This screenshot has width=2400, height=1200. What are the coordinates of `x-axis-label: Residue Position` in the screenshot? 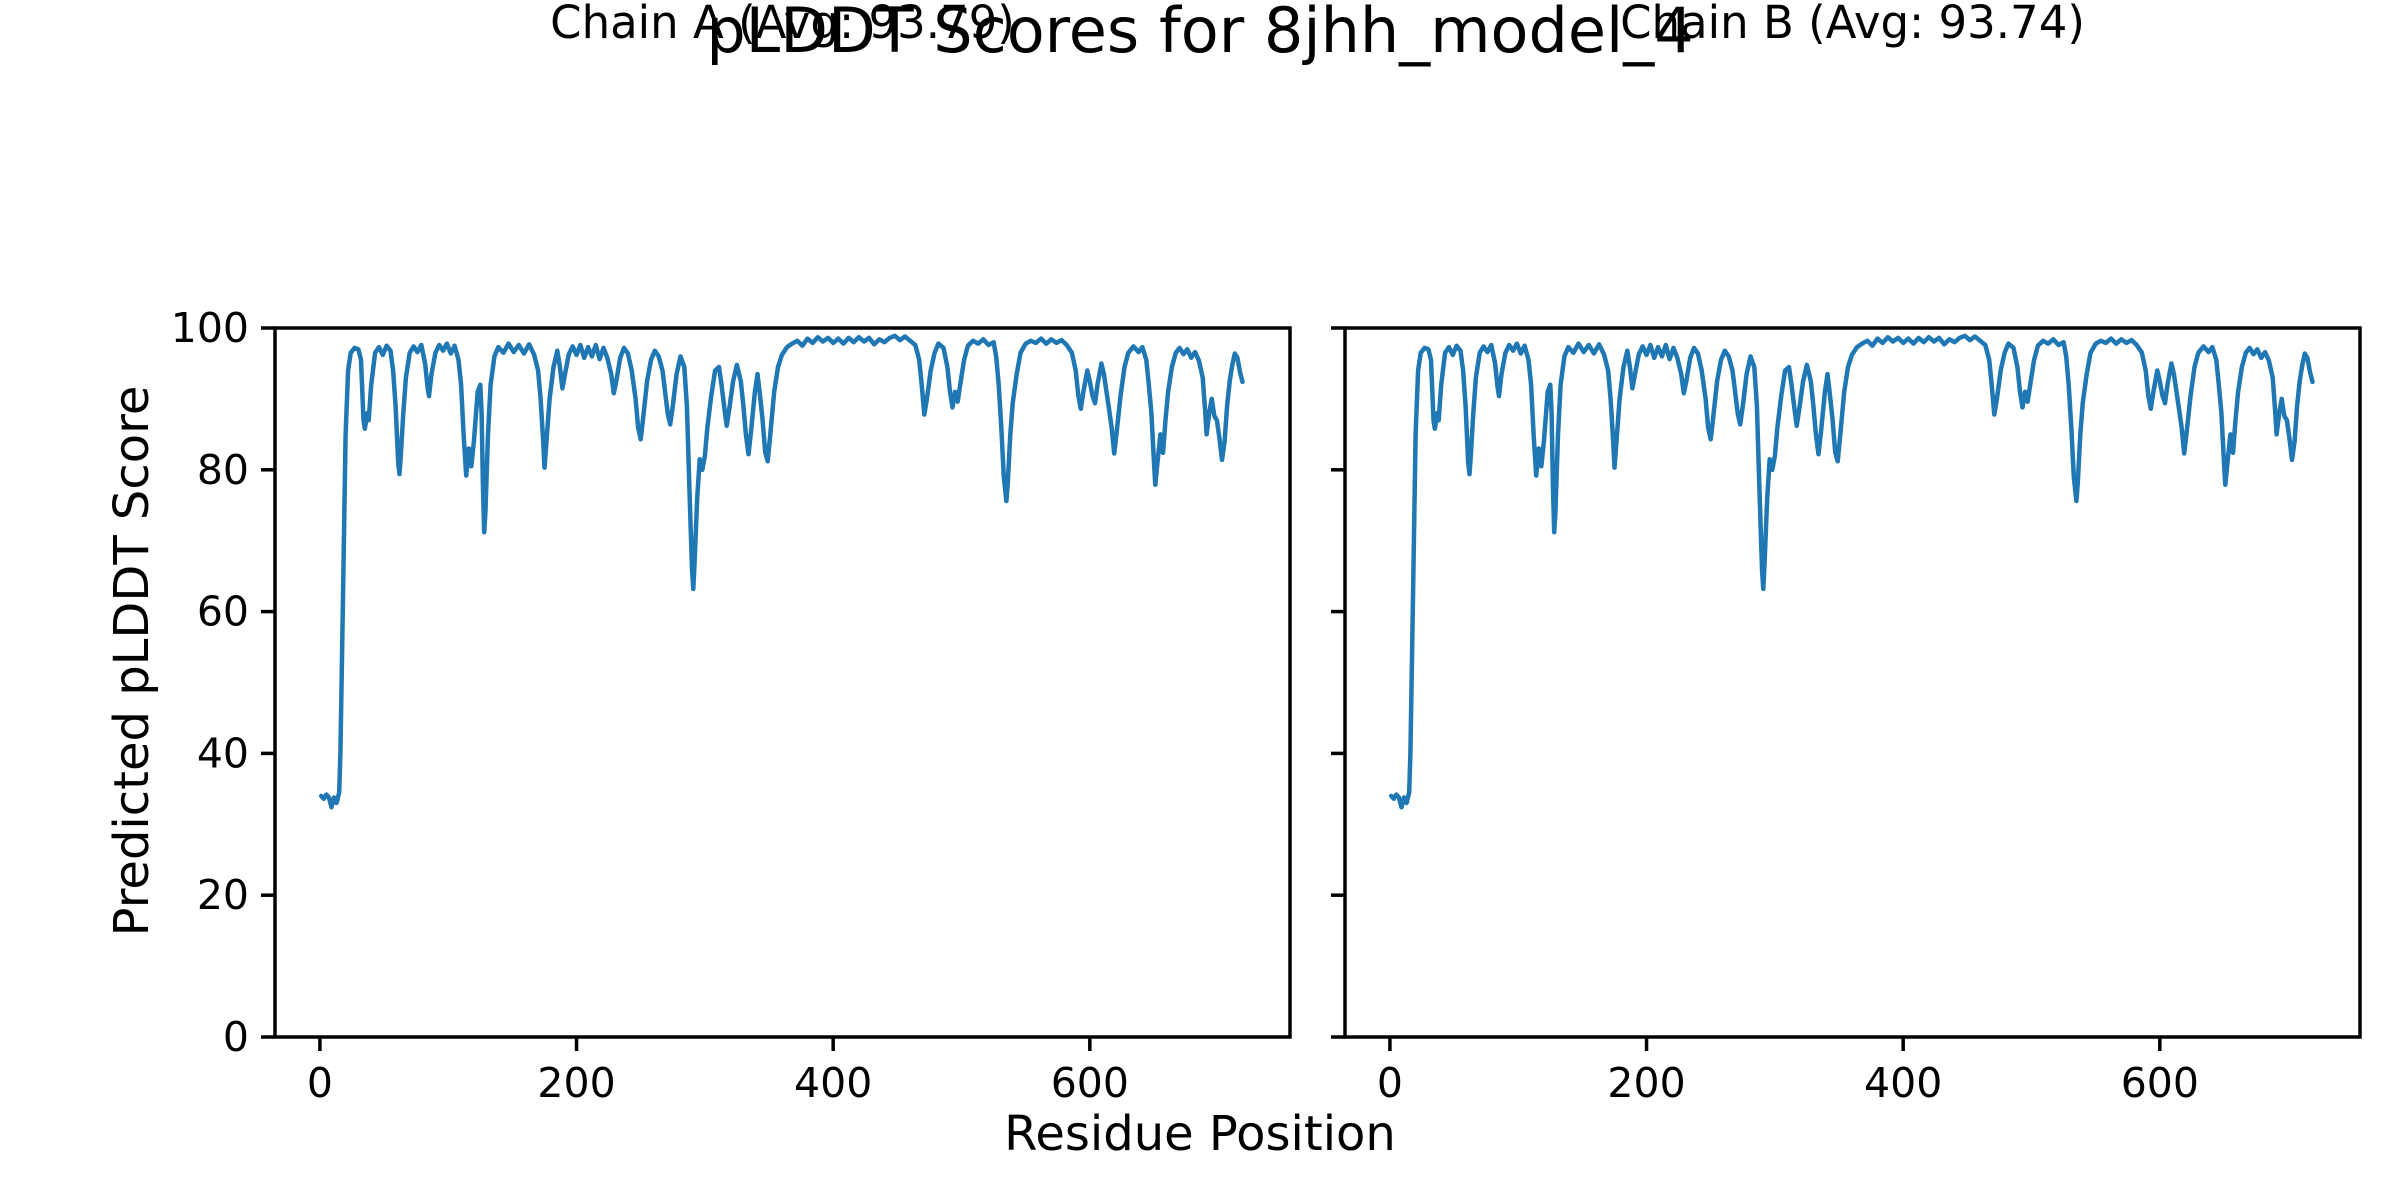 It's located at (1200, 1134).